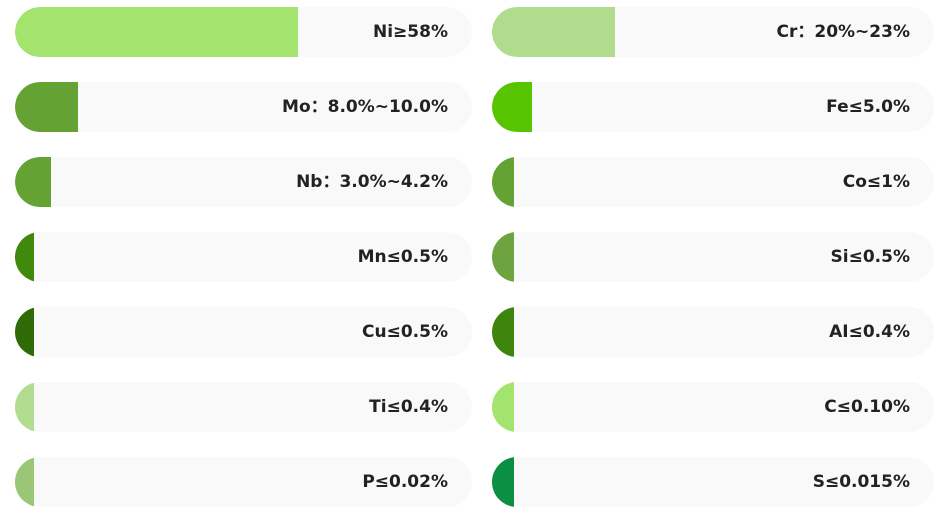  What do you see at coordinates (243, 182) in the screenshot?
I see `bar-track: Nb：3.0%~4.2%` at bounding box center [243, 182].